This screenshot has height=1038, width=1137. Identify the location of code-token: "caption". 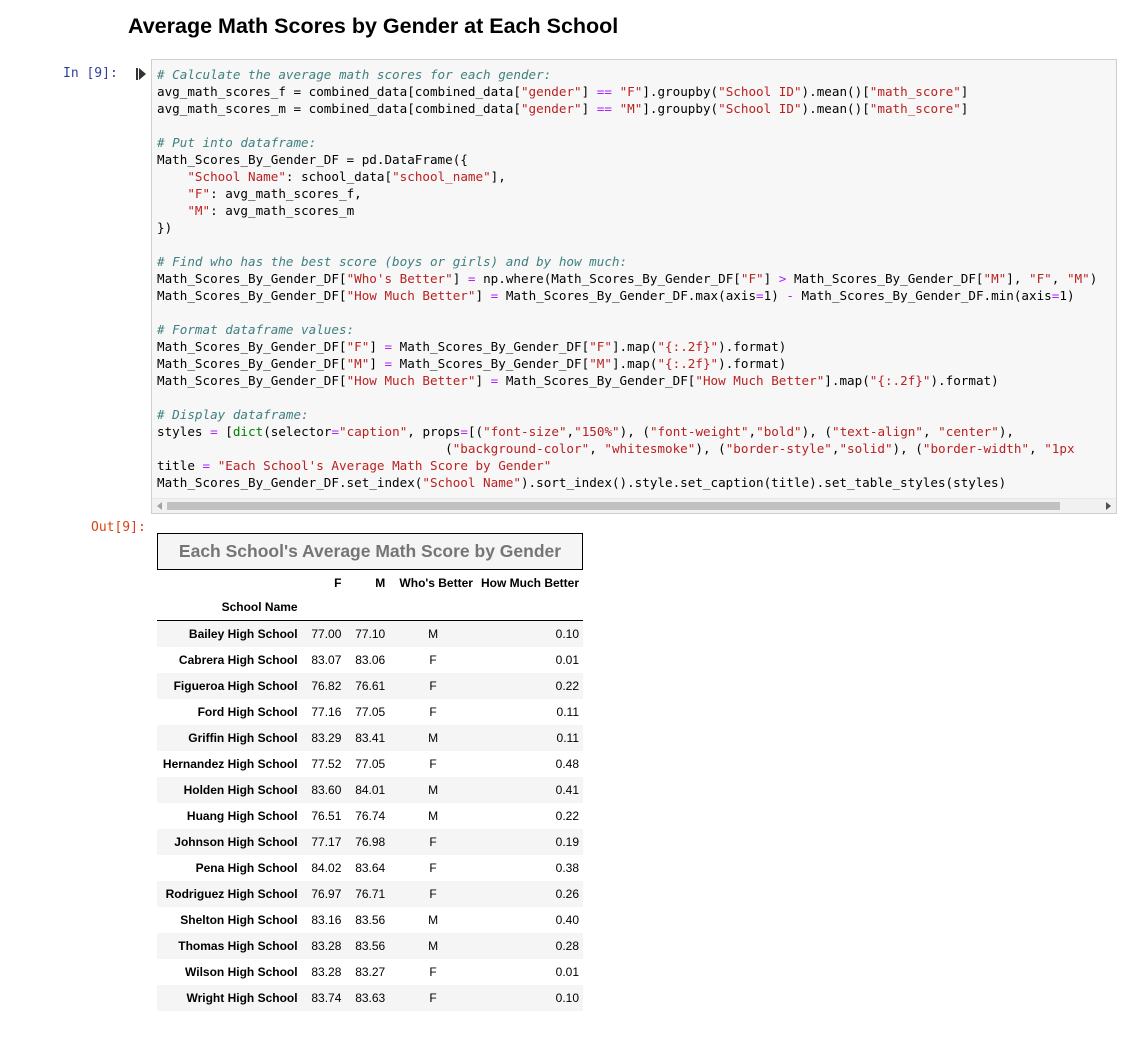
(373, 431).